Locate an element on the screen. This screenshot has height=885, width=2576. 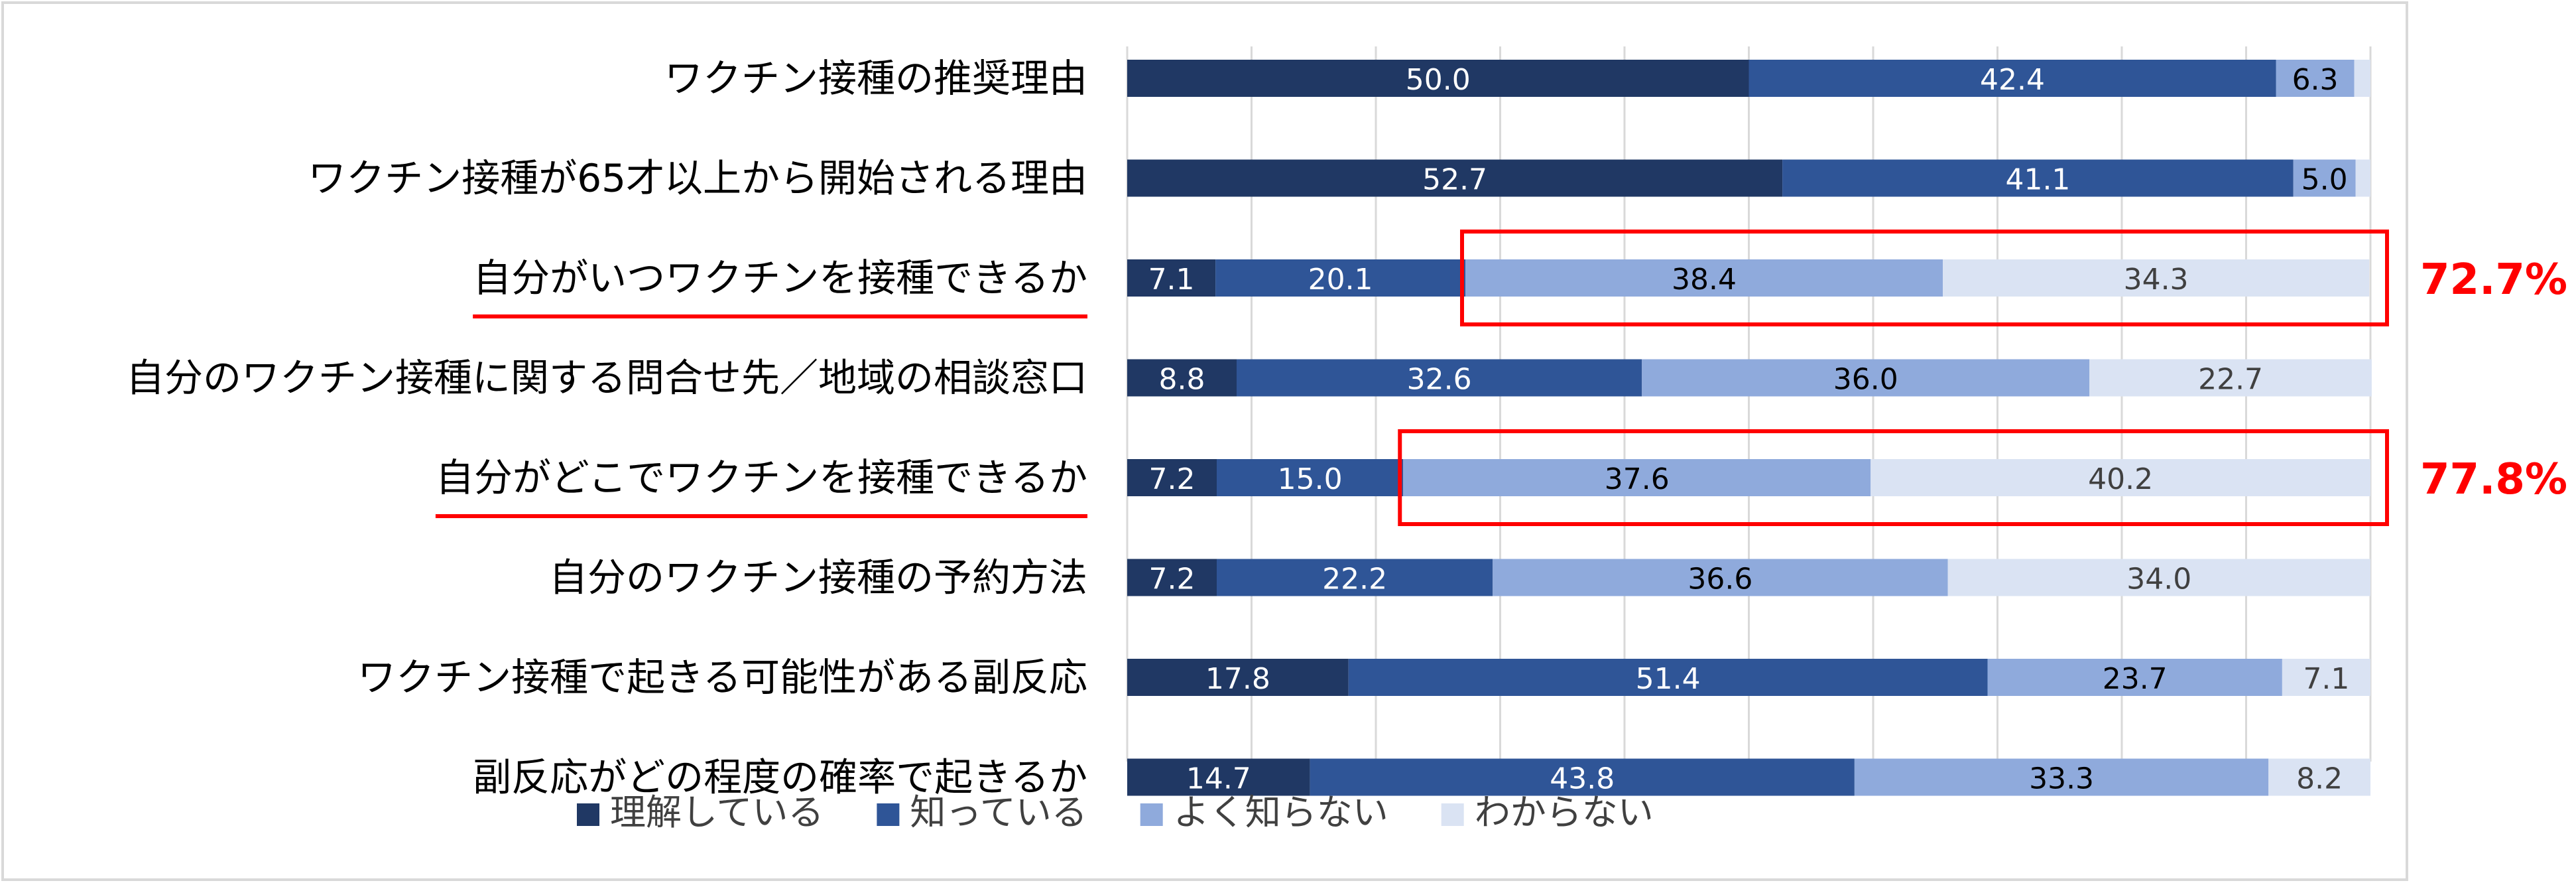
bar-row: 7.1 20.1 38.4 34.3 is located at coordinates (1748, 278).